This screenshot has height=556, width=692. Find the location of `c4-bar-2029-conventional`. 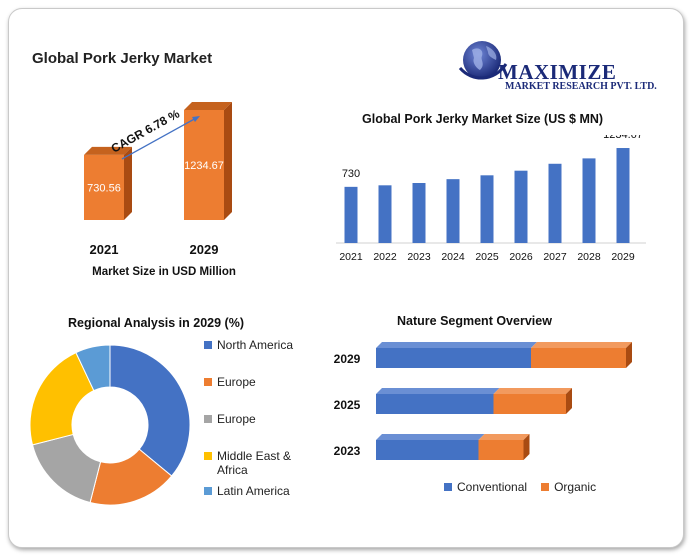

c4-bar-2029-conventional is located at coordinates (453, 358).